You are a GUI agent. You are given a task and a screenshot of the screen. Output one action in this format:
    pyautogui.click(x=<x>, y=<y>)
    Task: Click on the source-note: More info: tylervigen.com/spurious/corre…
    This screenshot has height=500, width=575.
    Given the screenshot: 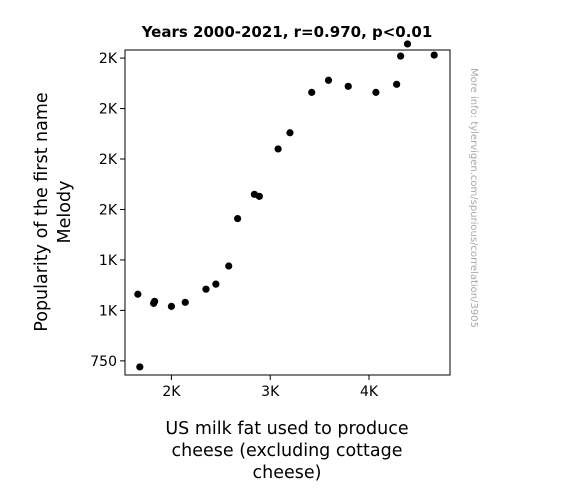 What is the action you would take?
    pyautogui.click(x=473, y=198)
    